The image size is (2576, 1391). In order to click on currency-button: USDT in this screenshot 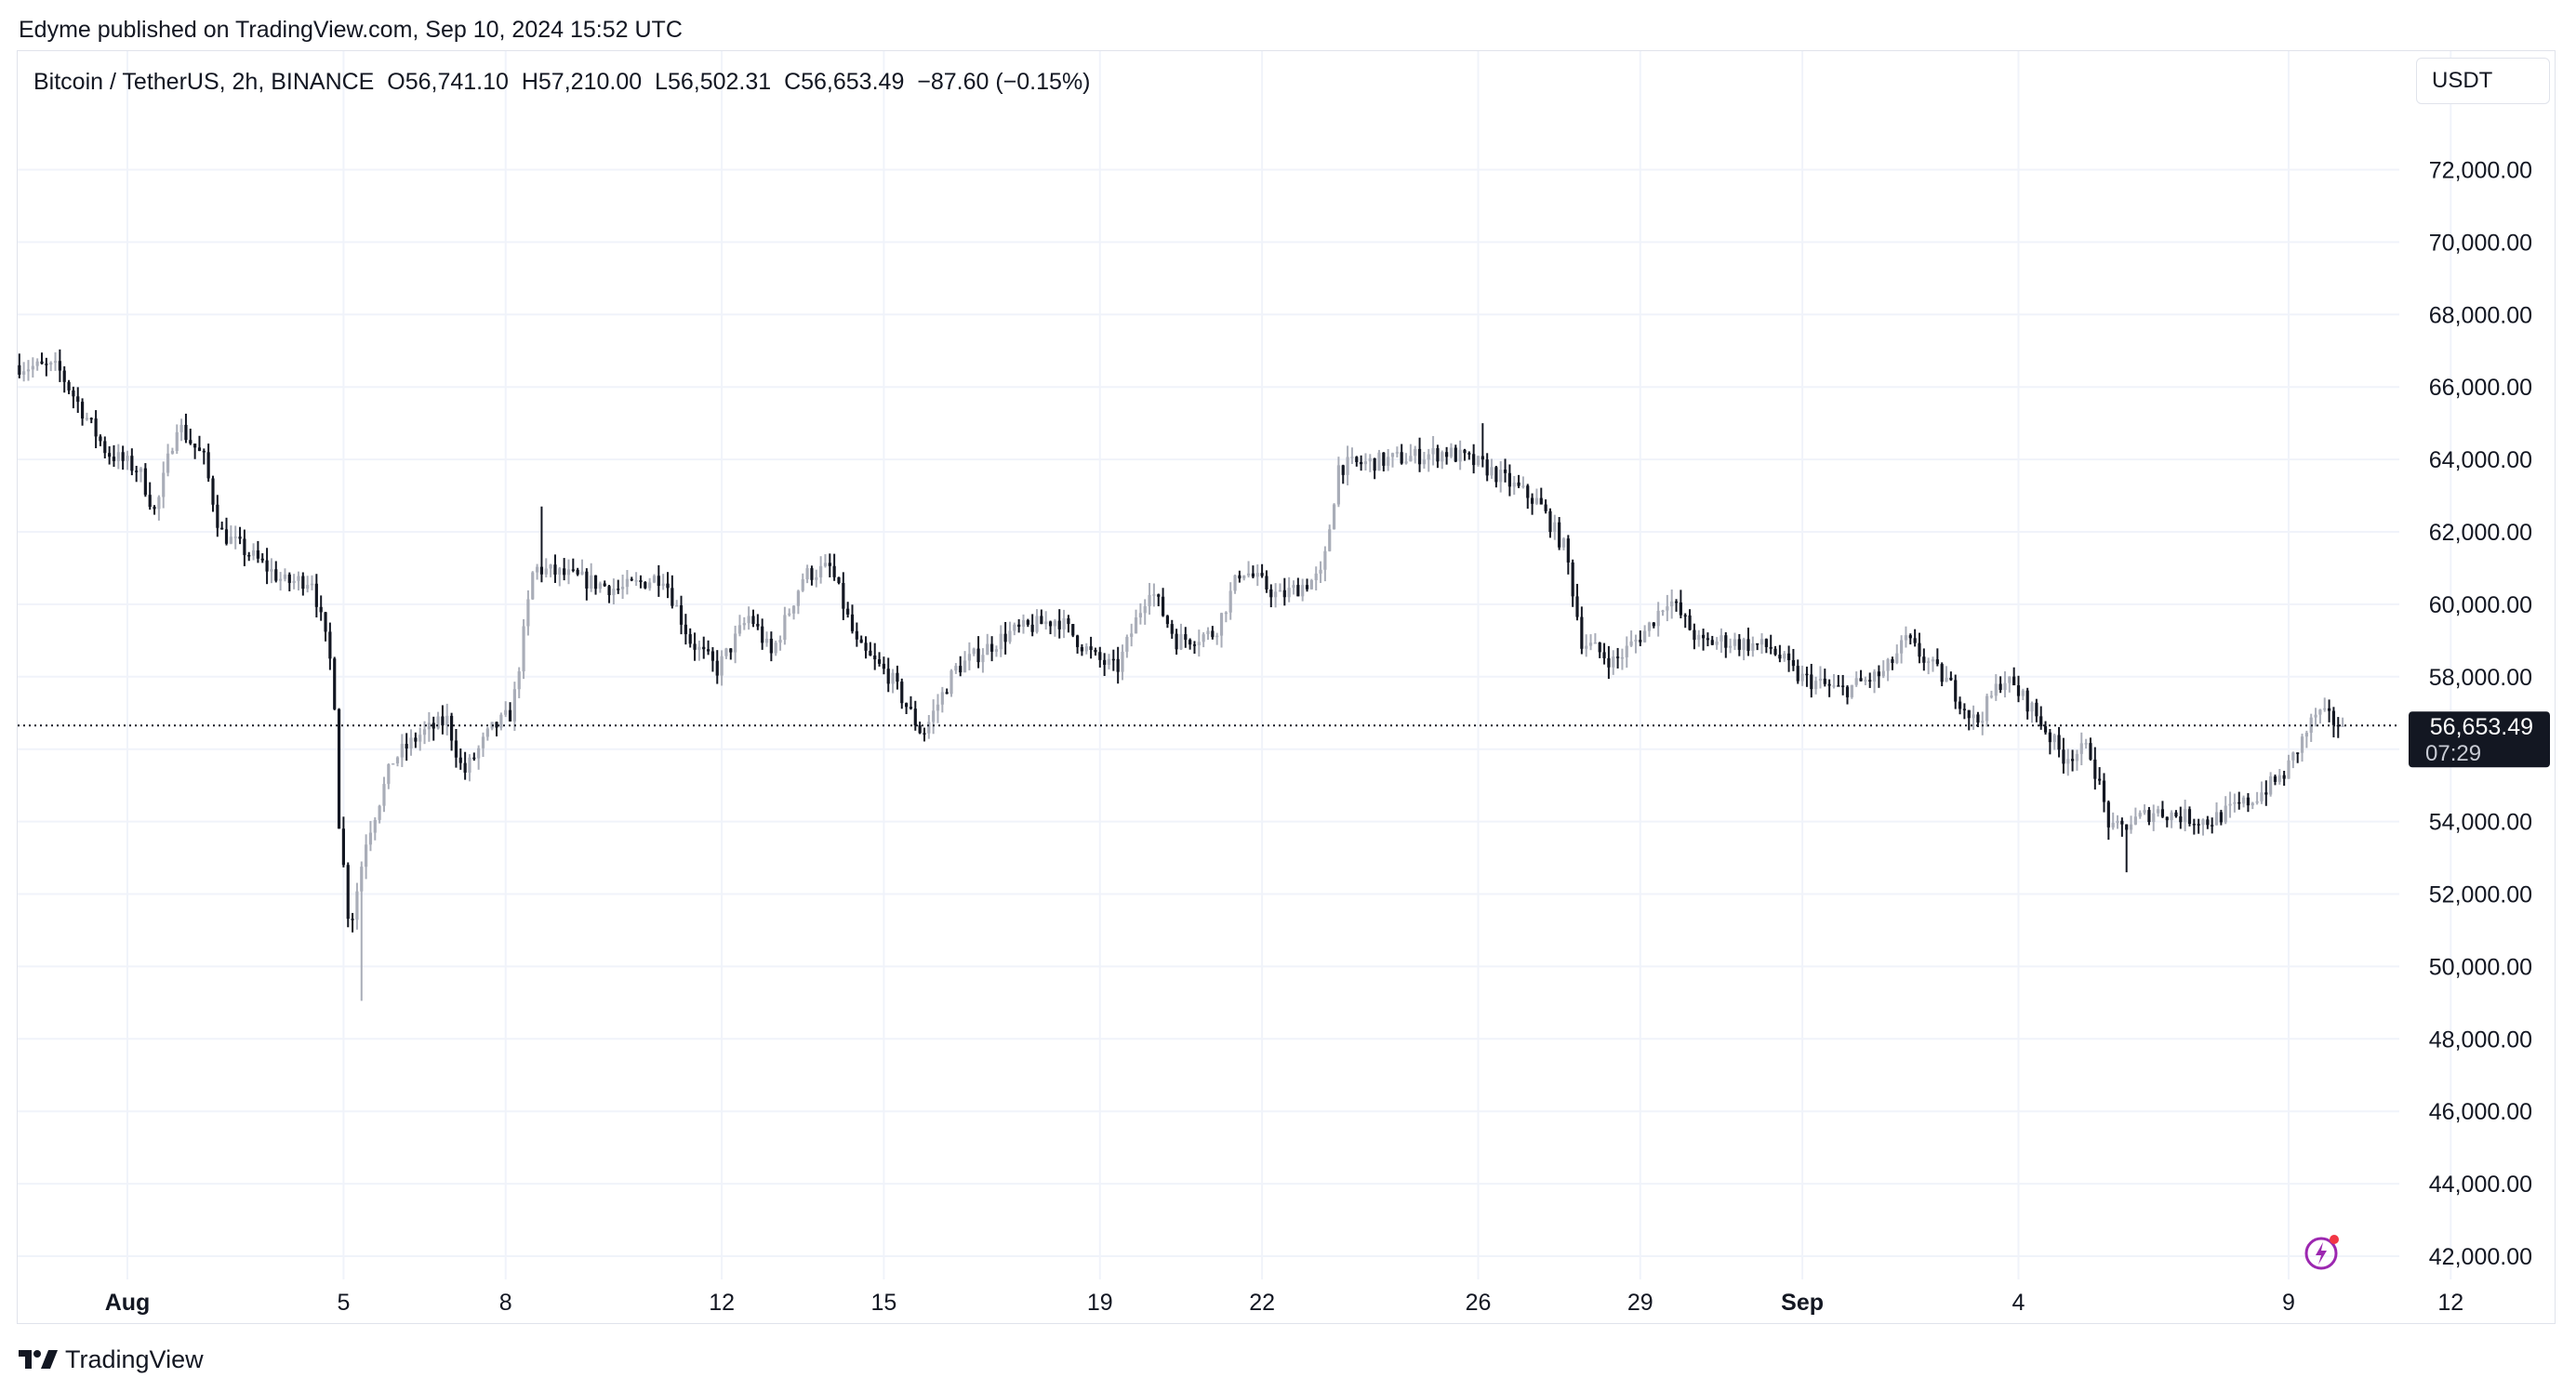, I will do `click(2483, 81)`.